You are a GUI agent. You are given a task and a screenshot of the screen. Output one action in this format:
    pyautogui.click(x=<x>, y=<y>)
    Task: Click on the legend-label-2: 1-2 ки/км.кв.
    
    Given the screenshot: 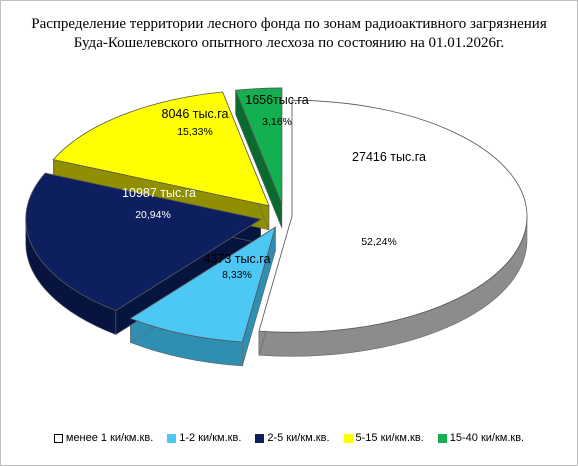 What is the action you would take?
    pyautogui.click(x=210, y=438)
    